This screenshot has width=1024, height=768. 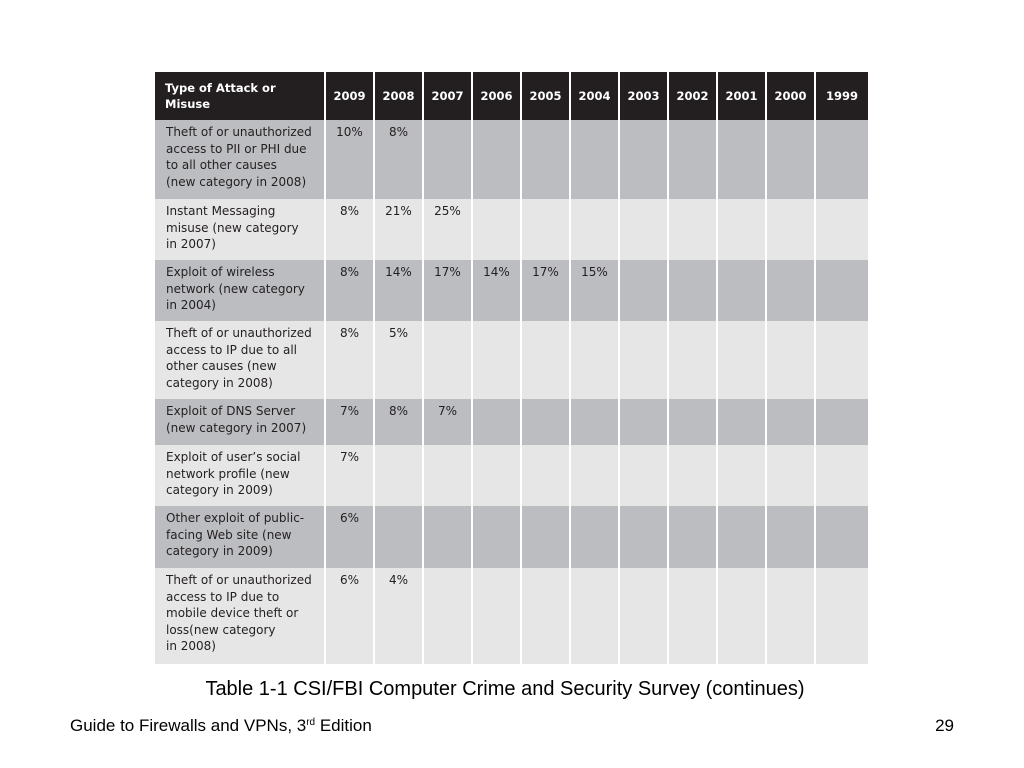 What do you see at coordinates (399, 96) in the screenshot?
I see `column-header-year: 2008` at bounding box center [399, 96].